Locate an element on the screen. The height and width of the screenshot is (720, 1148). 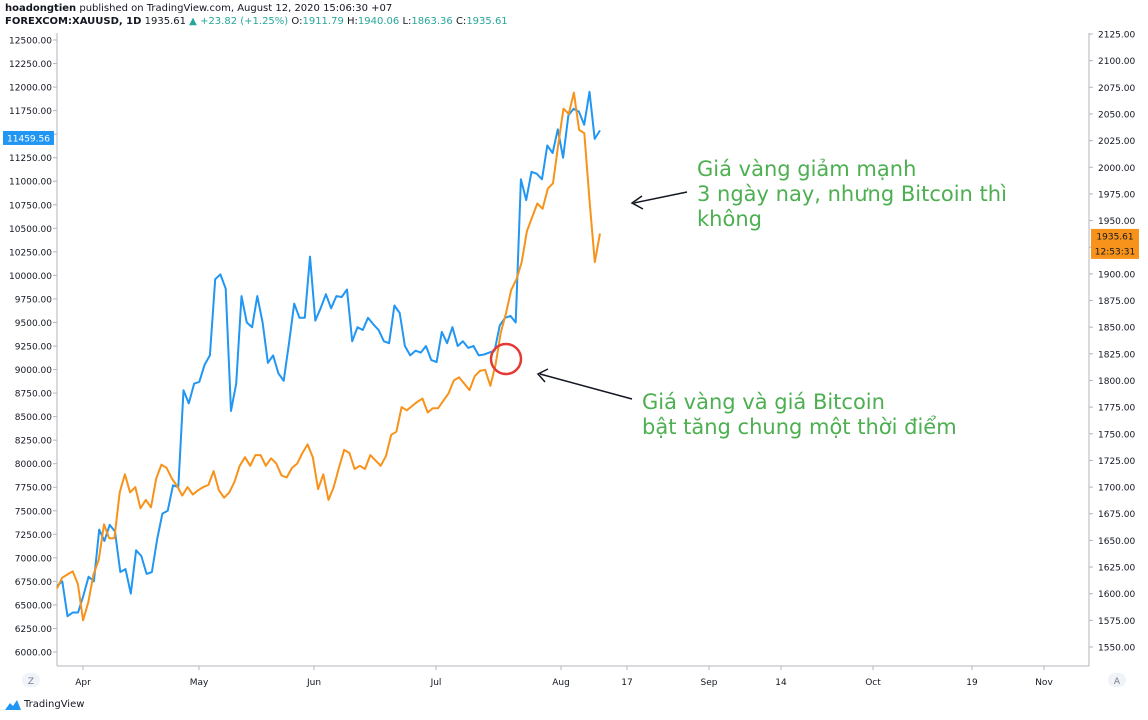
right-tick-label: 1975.00 is located at coordinates (1116, 195).